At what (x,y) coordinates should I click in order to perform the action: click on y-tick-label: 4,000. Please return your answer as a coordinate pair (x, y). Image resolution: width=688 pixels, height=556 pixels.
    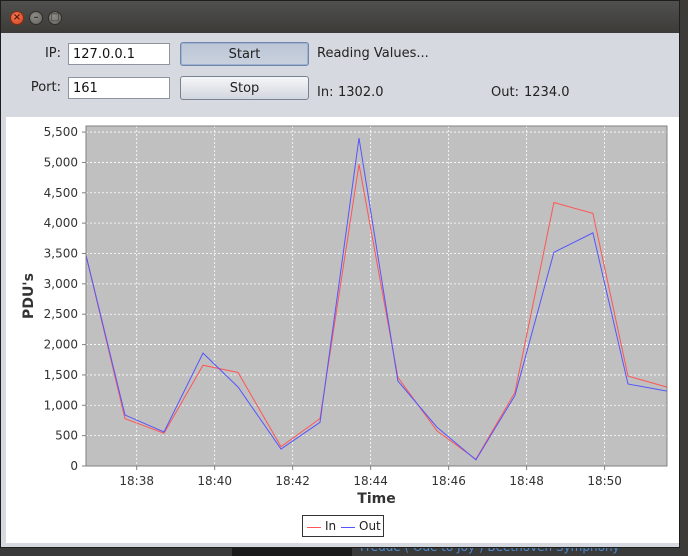
    Looking at the image, I should click on (61, 223).